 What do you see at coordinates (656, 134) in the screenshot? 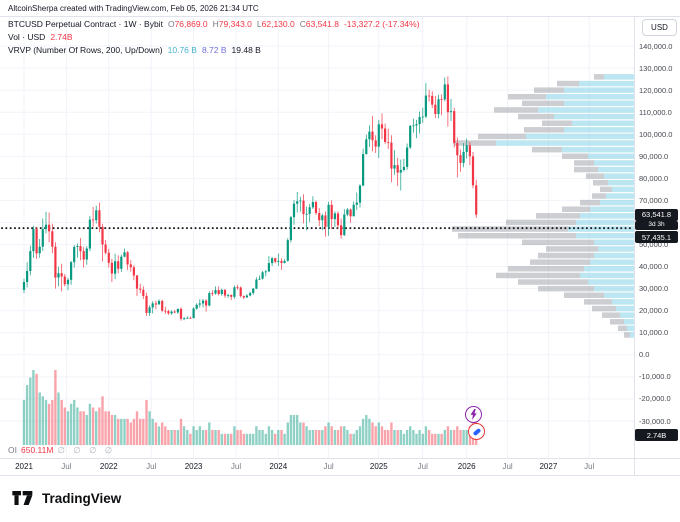
I see `price-axis-label: 100,000.0` at bounding box center [656, 134].